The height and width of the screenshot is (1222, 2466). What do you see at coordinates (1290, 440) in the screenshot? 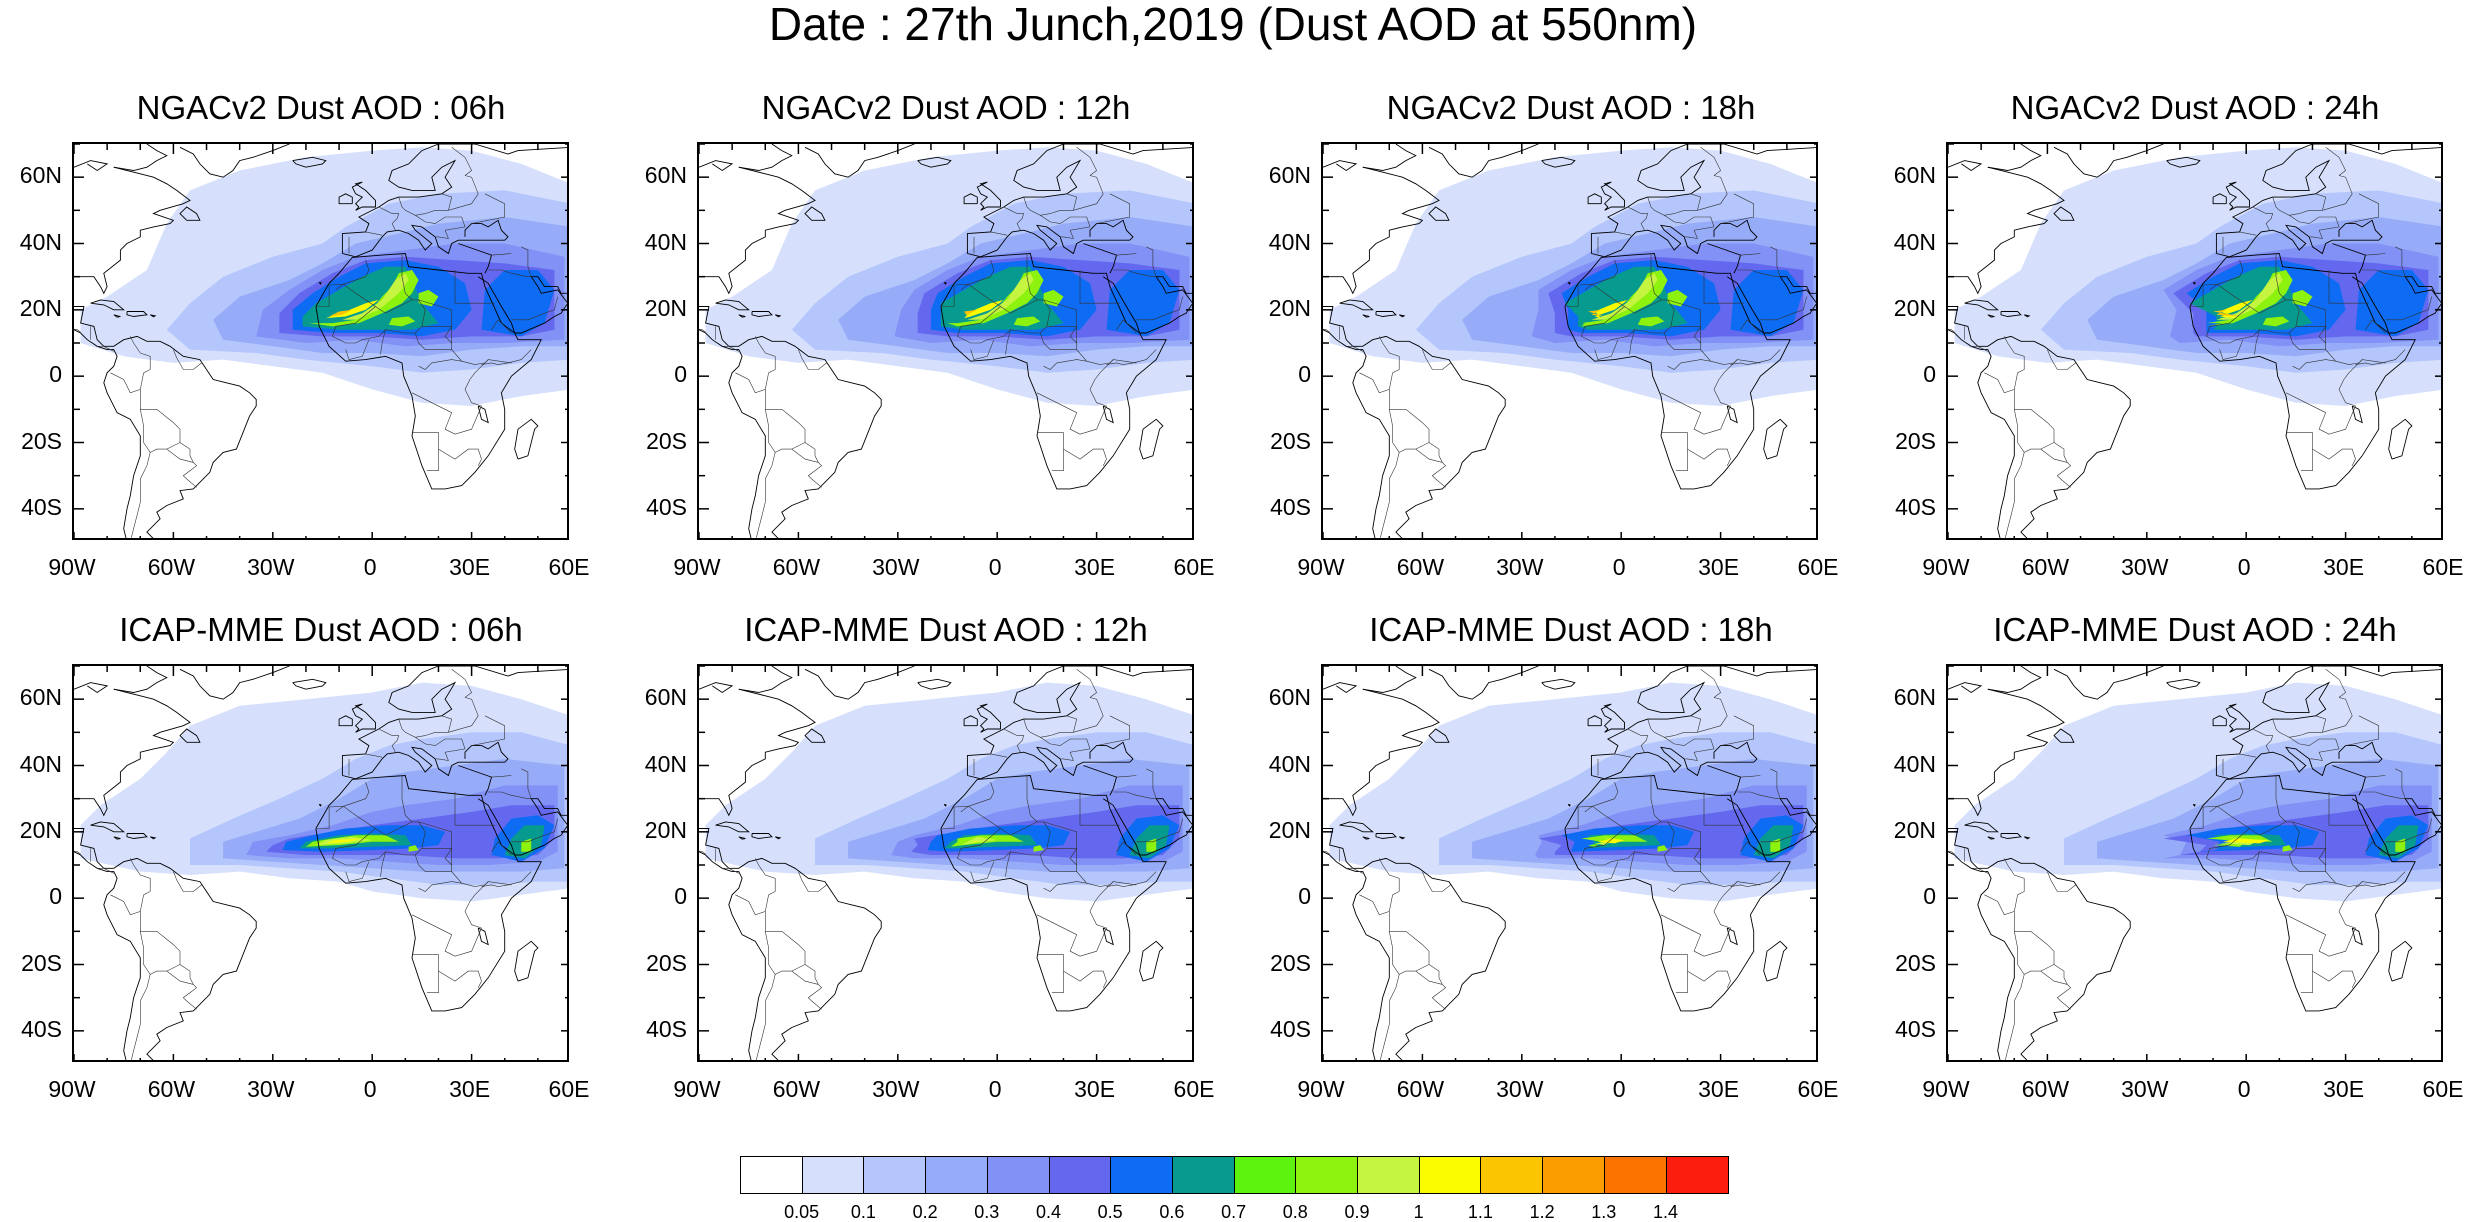
I see `lat-label: 20S` at bounding box center [1290, 440].